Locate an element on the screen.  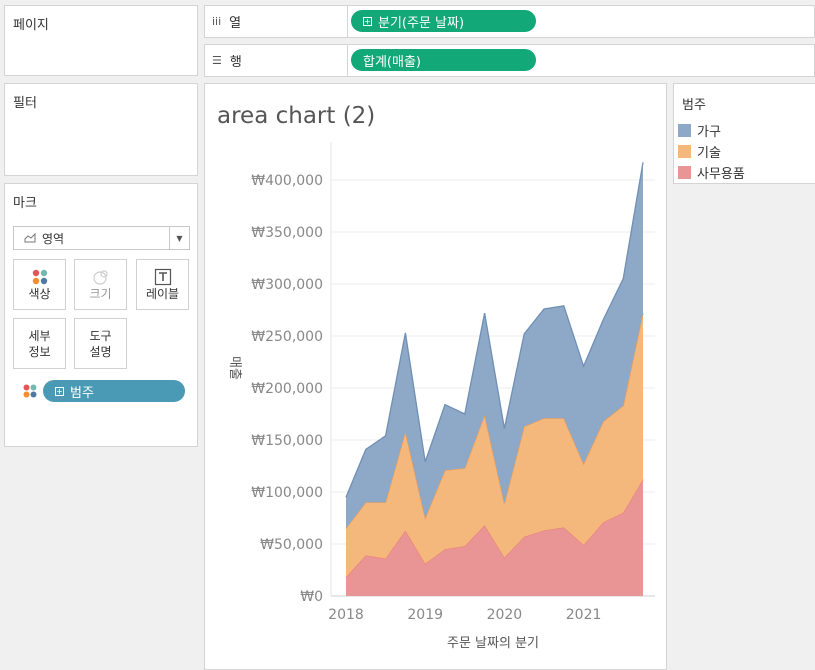
category-pill-label: 범주 is located at coordinates (82, 393).